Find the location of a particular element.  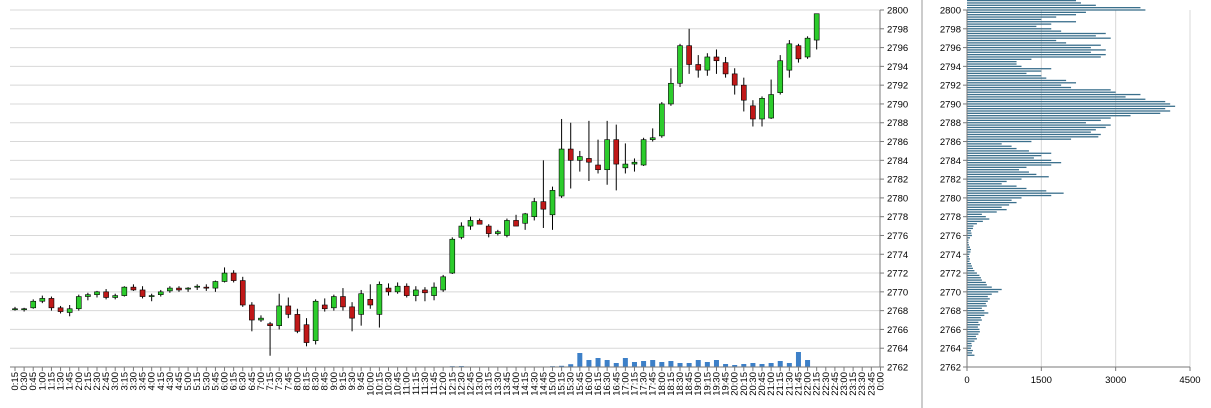

x-tick-label: 5:45 is located at coordinates (215, 381).